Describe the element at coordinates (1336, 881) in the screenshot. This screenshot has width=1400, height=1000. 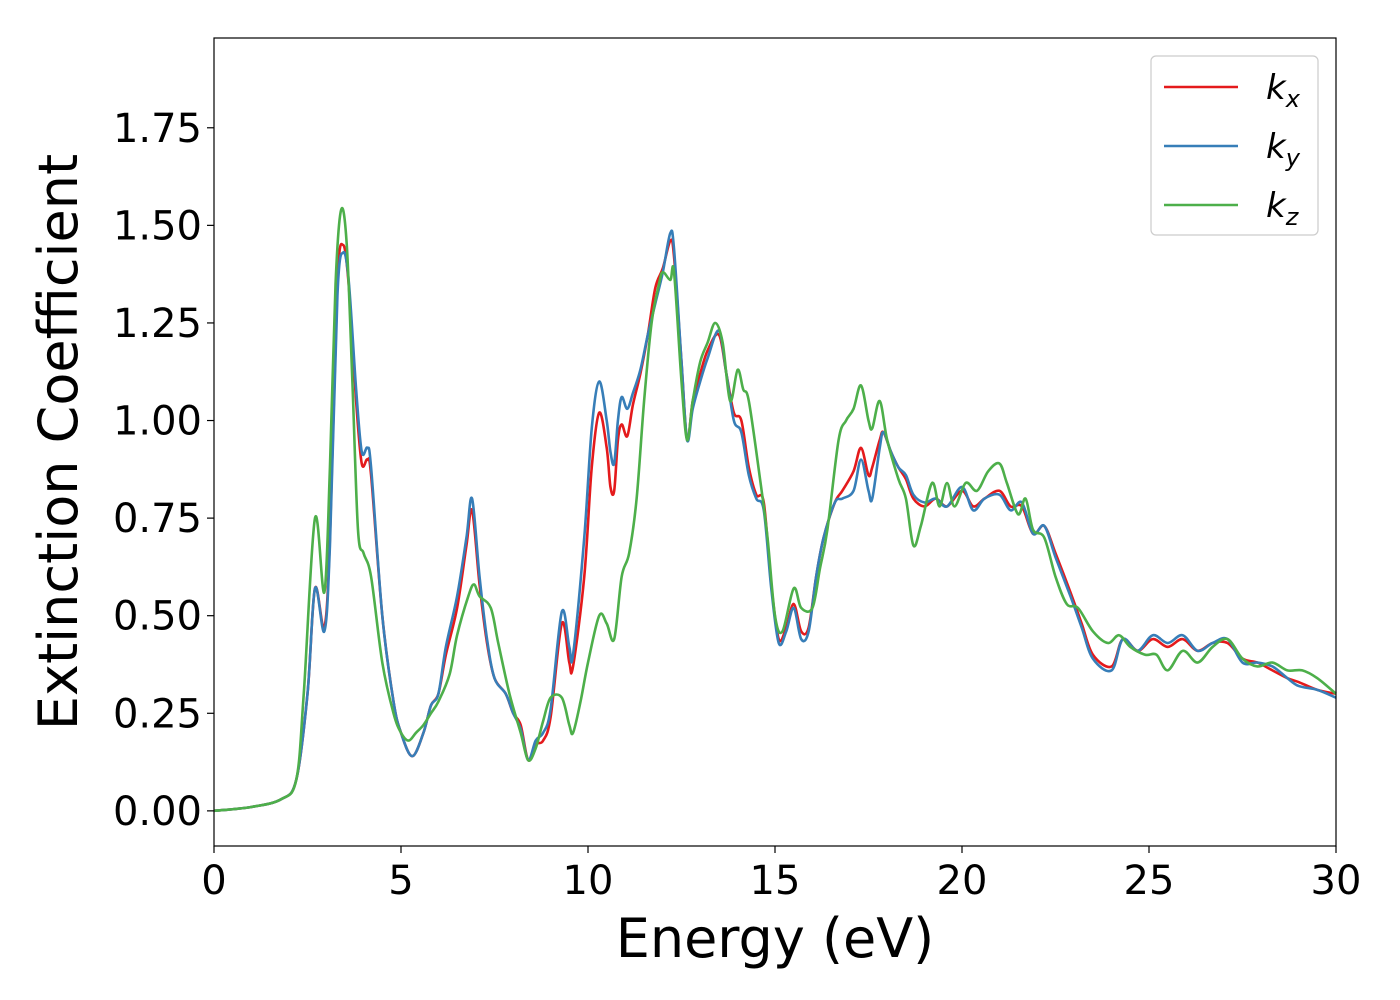
I see `x-tick-label: 30` at that location.